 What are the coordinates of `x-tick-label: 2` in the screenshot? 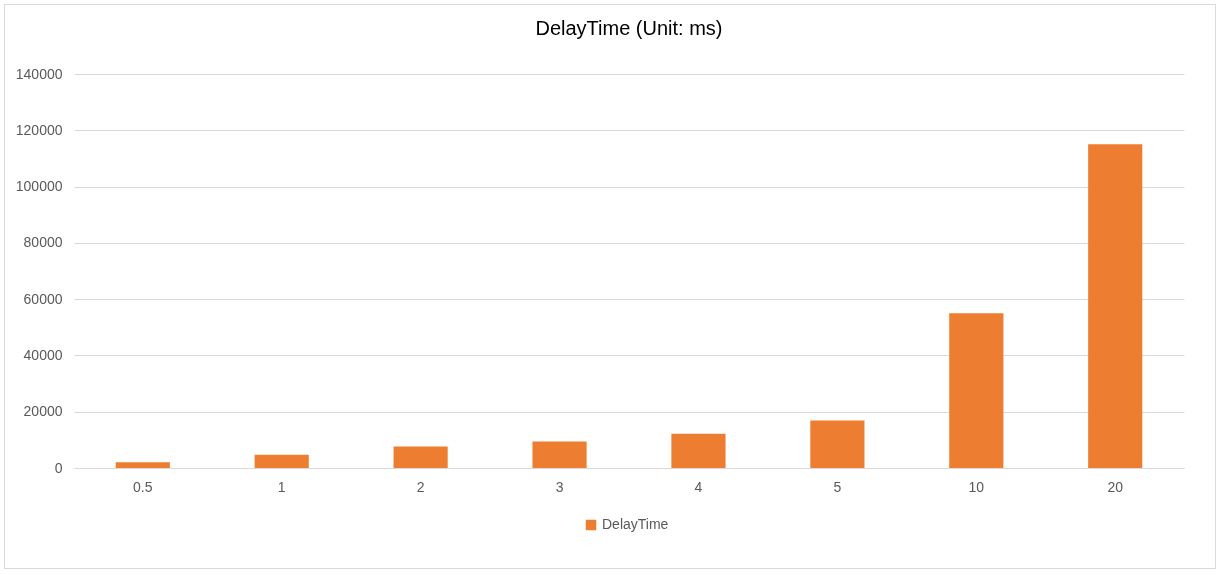 It's located at (420, 486).